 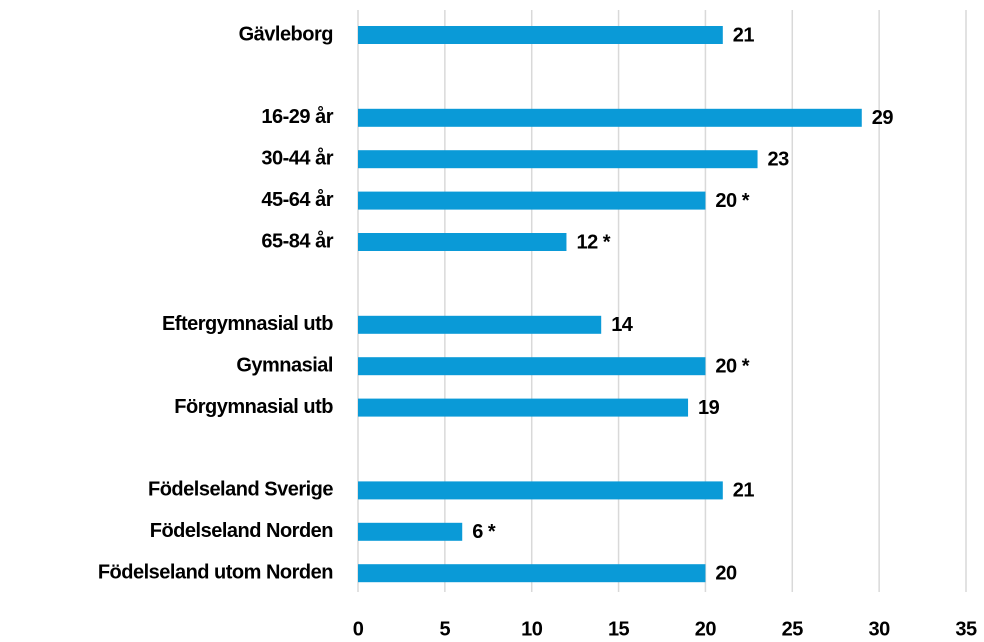 I want to click on data-label: 14, so click(x=622, y=325).